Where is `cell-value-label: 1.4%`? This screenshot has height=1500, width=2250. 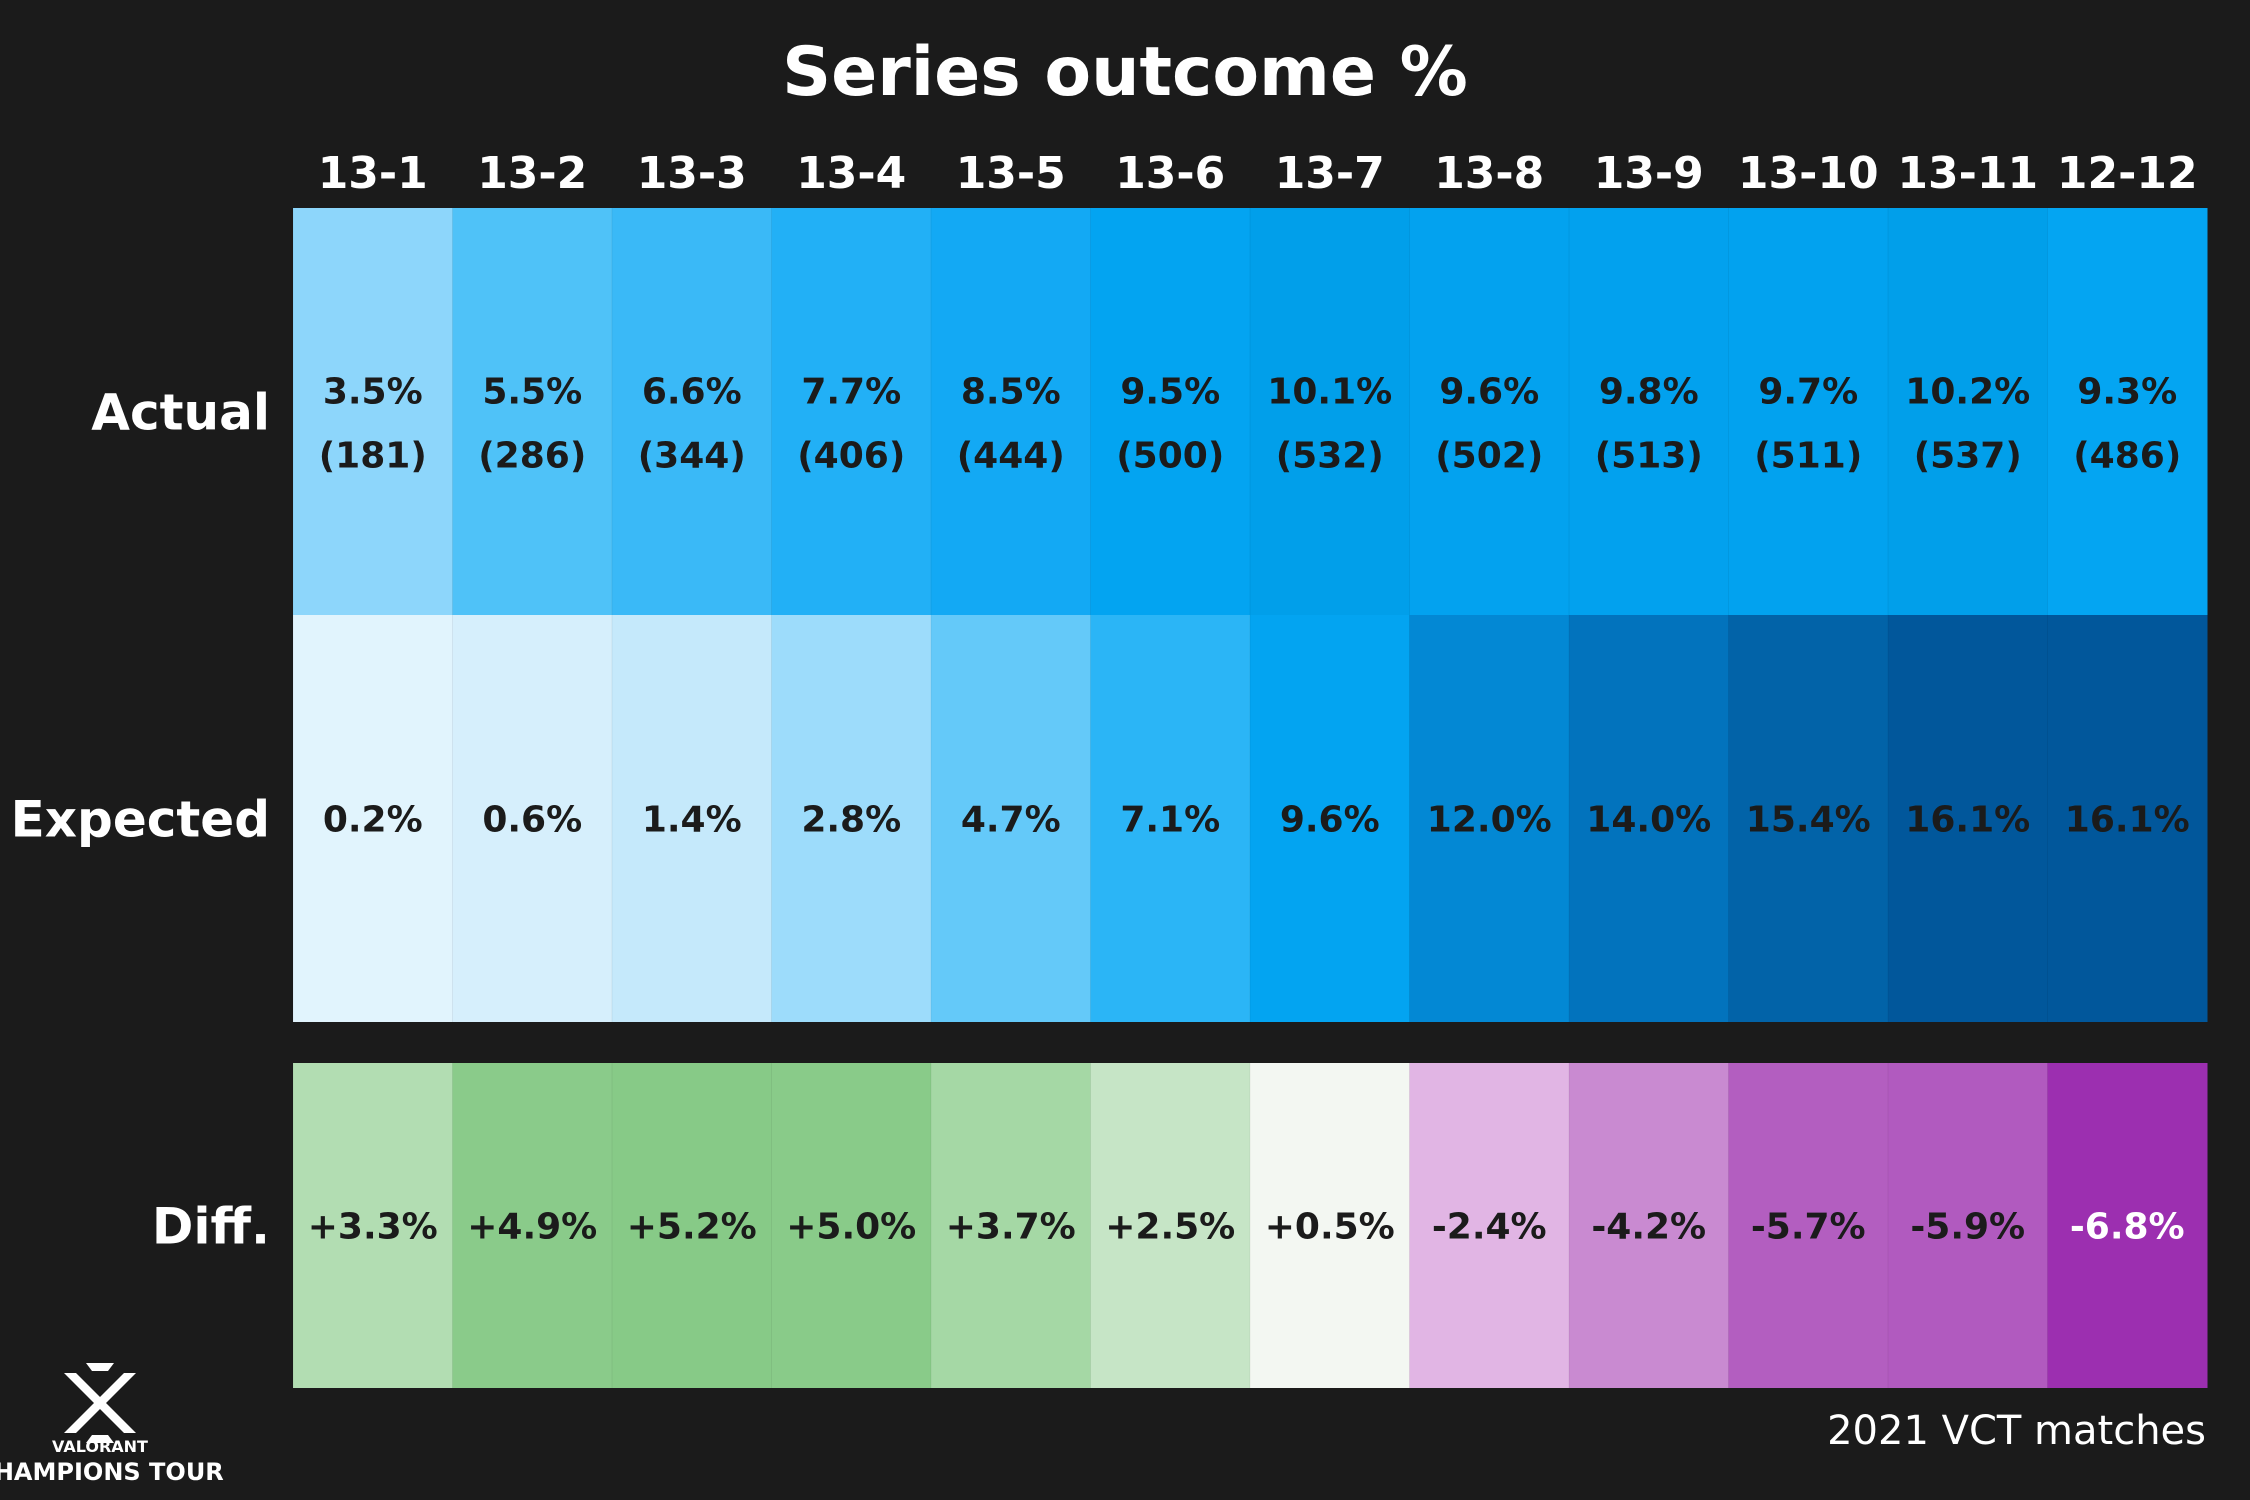 cell-value-label: 1.4% is located at coordinates (692, 820).